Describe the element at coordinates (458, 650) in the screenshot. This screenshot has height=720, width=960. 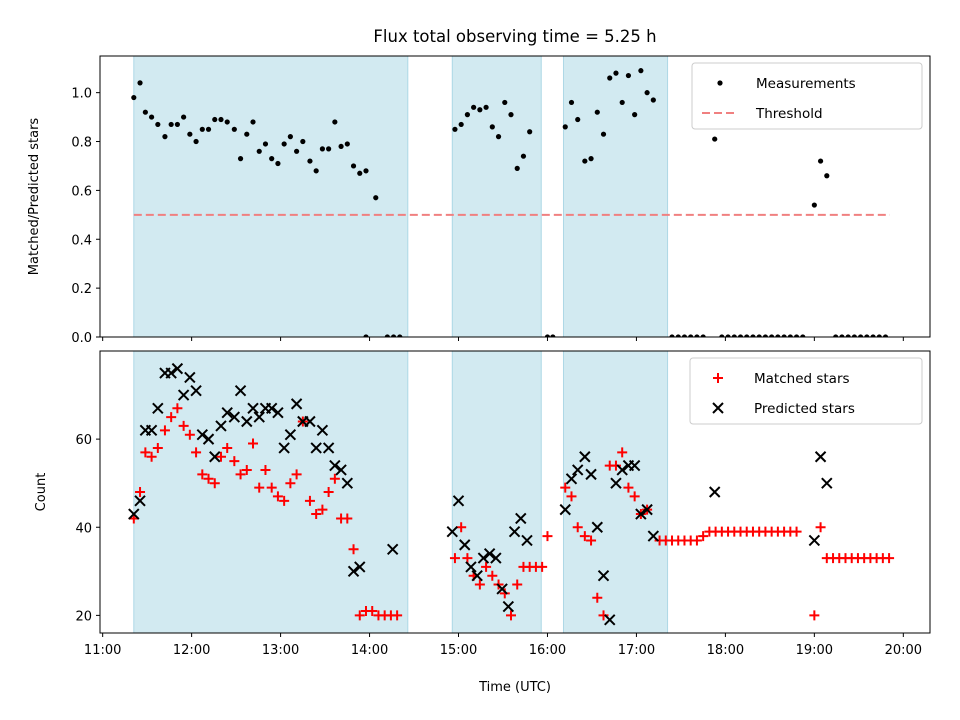
I see `x-tick-label: 15:00` at that location.